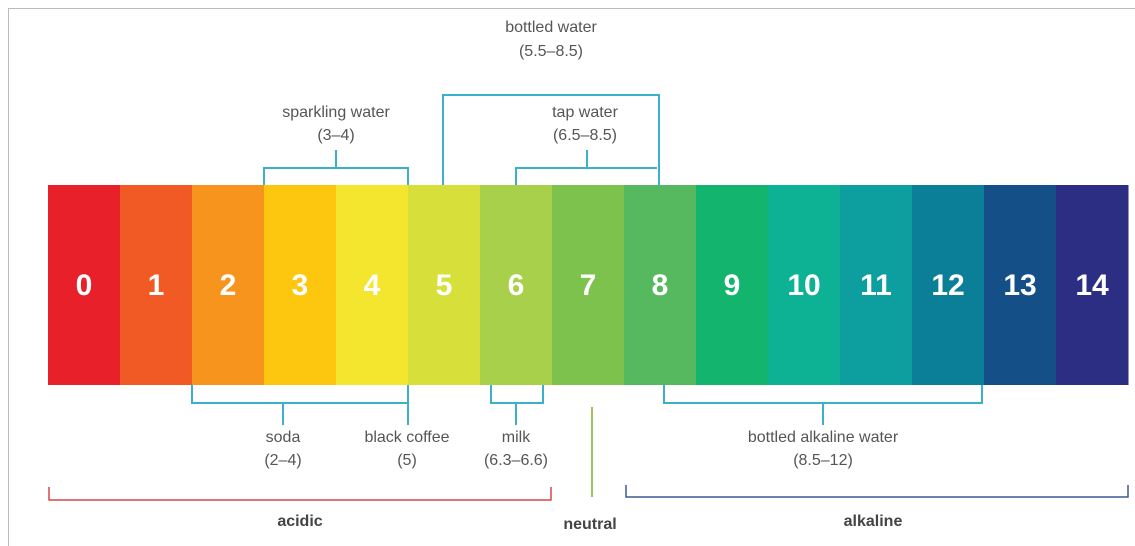 The height and width of the screenshot is (546, 1135). What do you see at coordinates (873, 521) in the screenshot?
I see `region-label: alkaline` at bounding box center [873, 521].